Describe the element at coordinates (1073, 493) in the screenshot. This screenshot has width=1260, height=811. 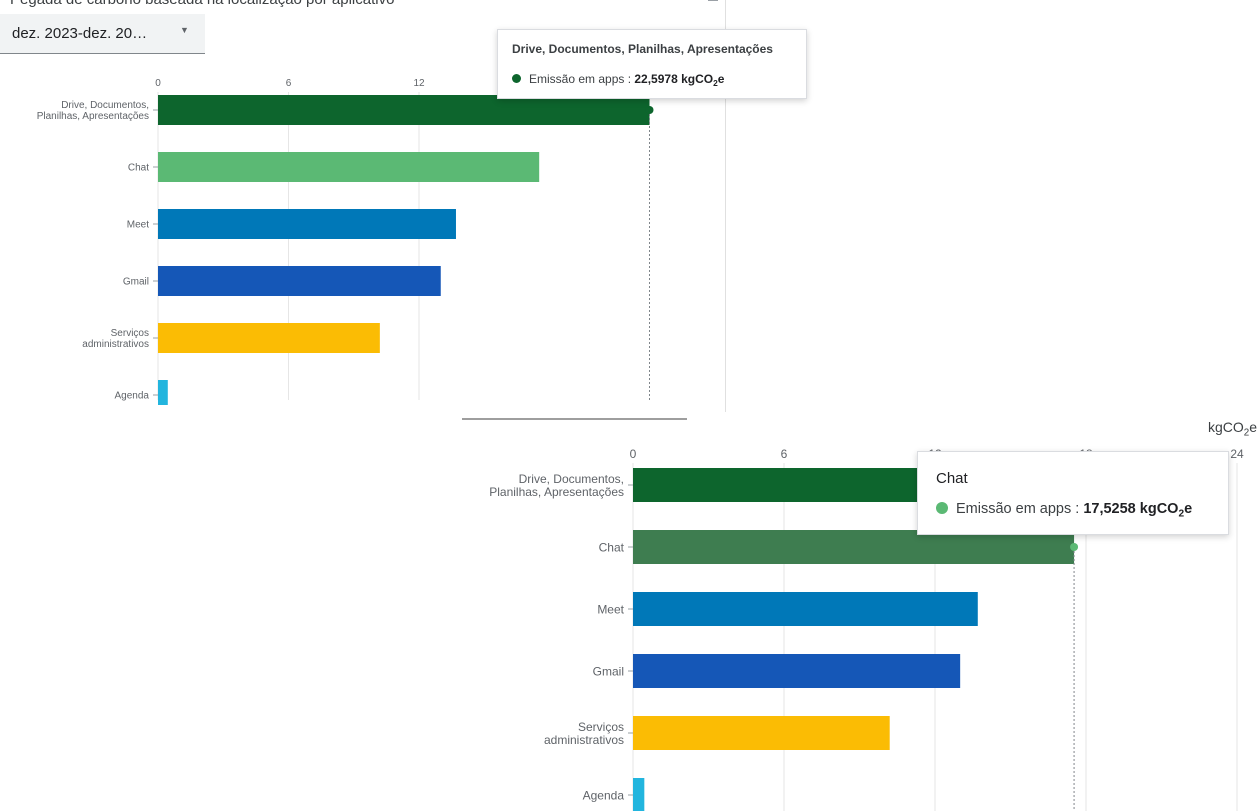
I see `tooltip-bottom: Chat Emissão em apps : 17,5258 kgCO2e` at that location.